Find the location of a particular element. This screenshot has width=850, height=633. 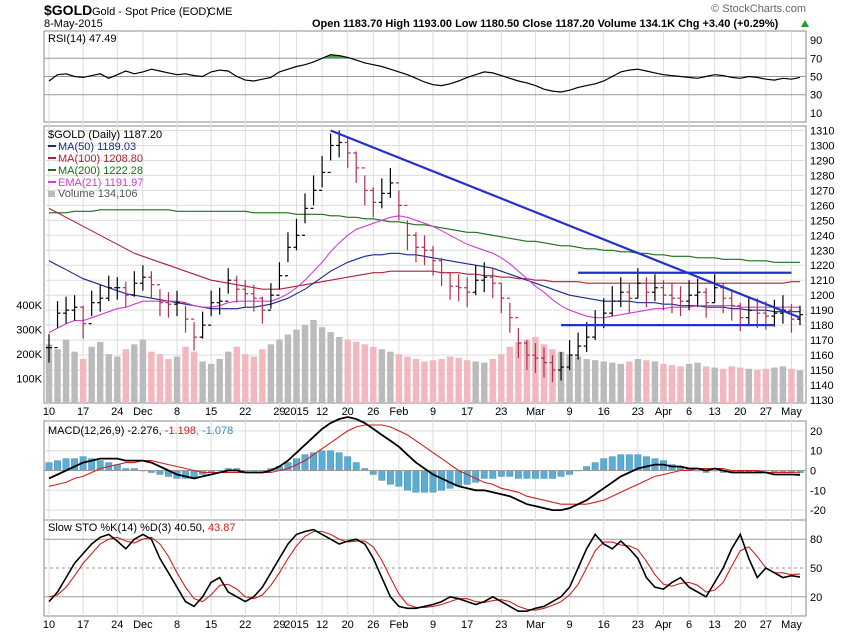

rsi-y-tick-label: 30 is located at coordinates (816, 96).